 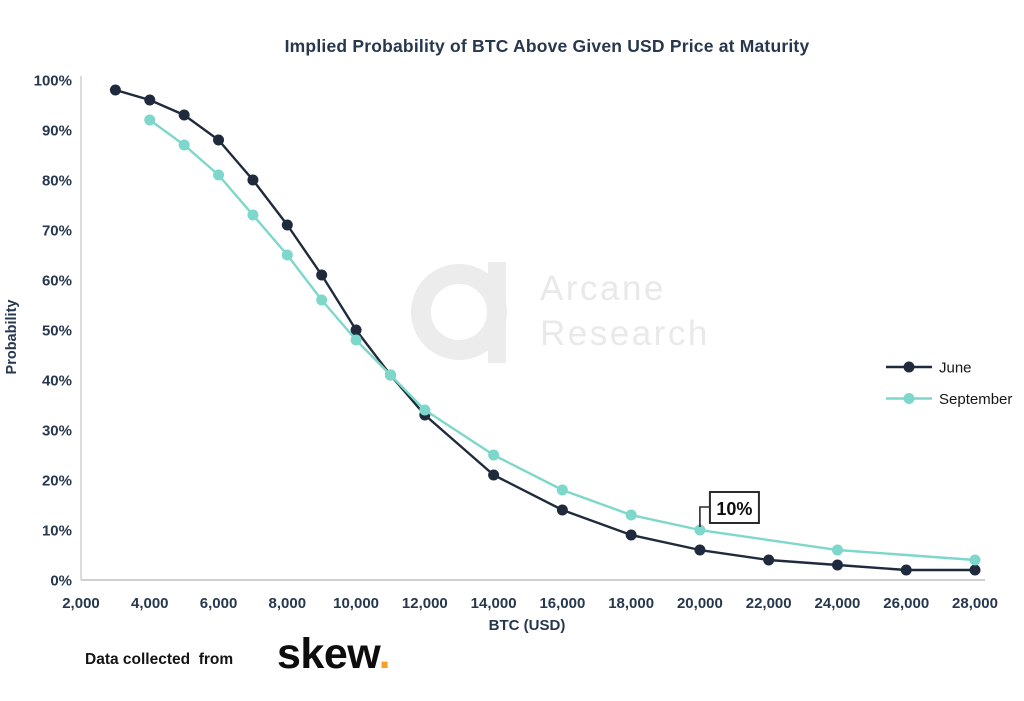 I want to click on watermark-line-1: Arcane, so click(x=603, y=288).